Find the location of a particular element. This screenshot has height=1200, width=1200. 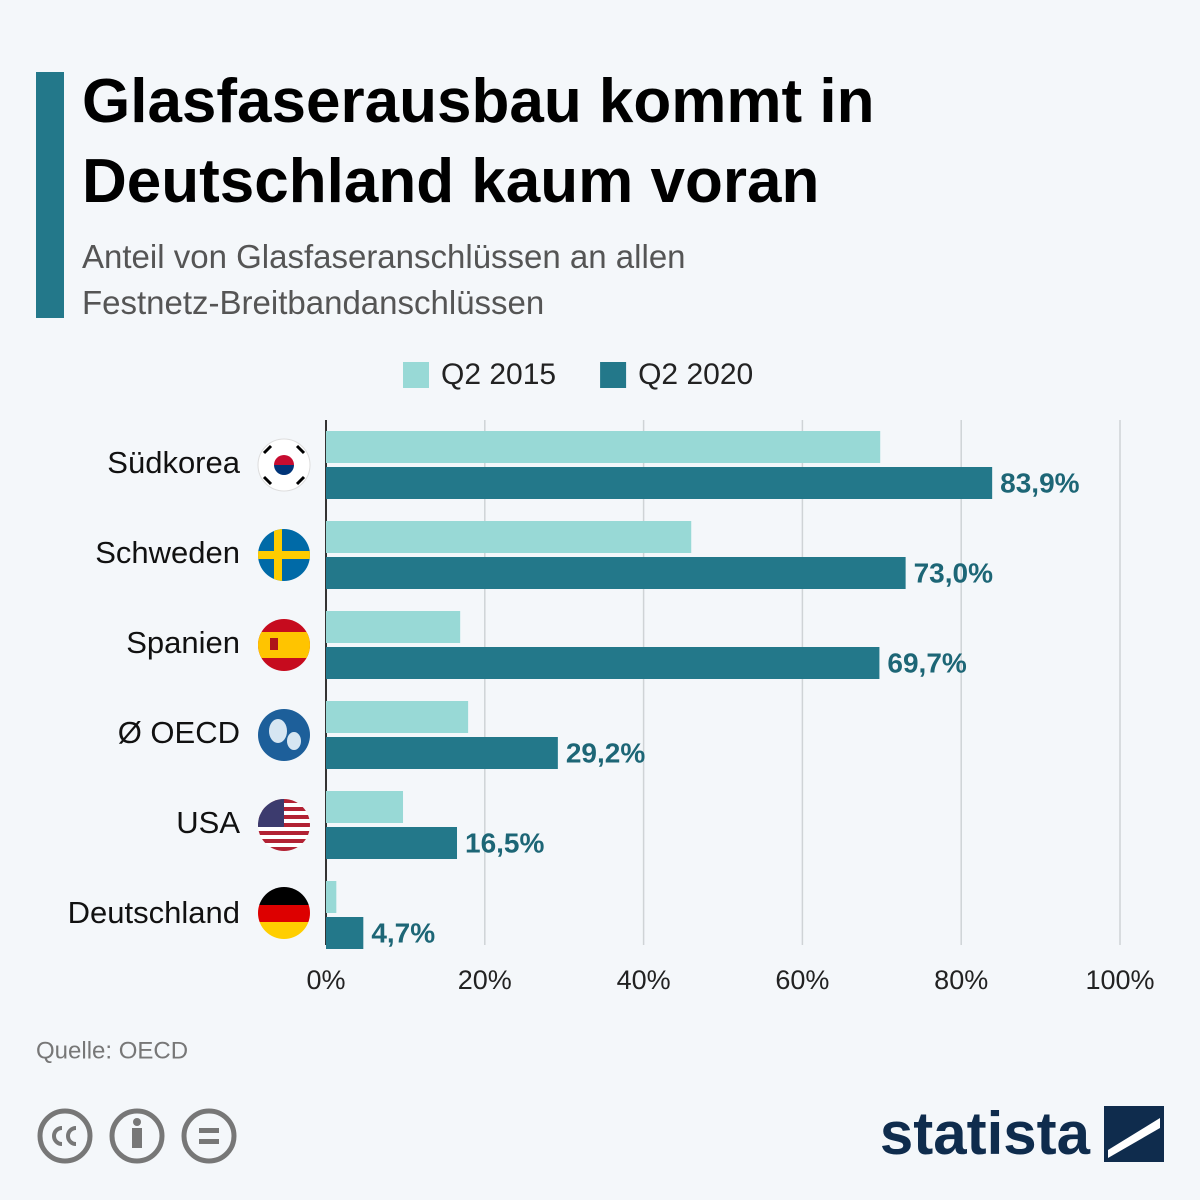

category-label: Schweden is located at coordinates (167, 552).